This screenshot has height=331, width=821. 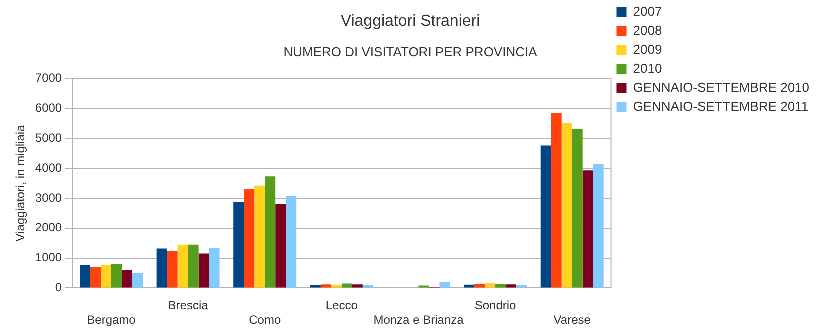 I want to click on x-tick-label: Como, so click(x=265, y=320).